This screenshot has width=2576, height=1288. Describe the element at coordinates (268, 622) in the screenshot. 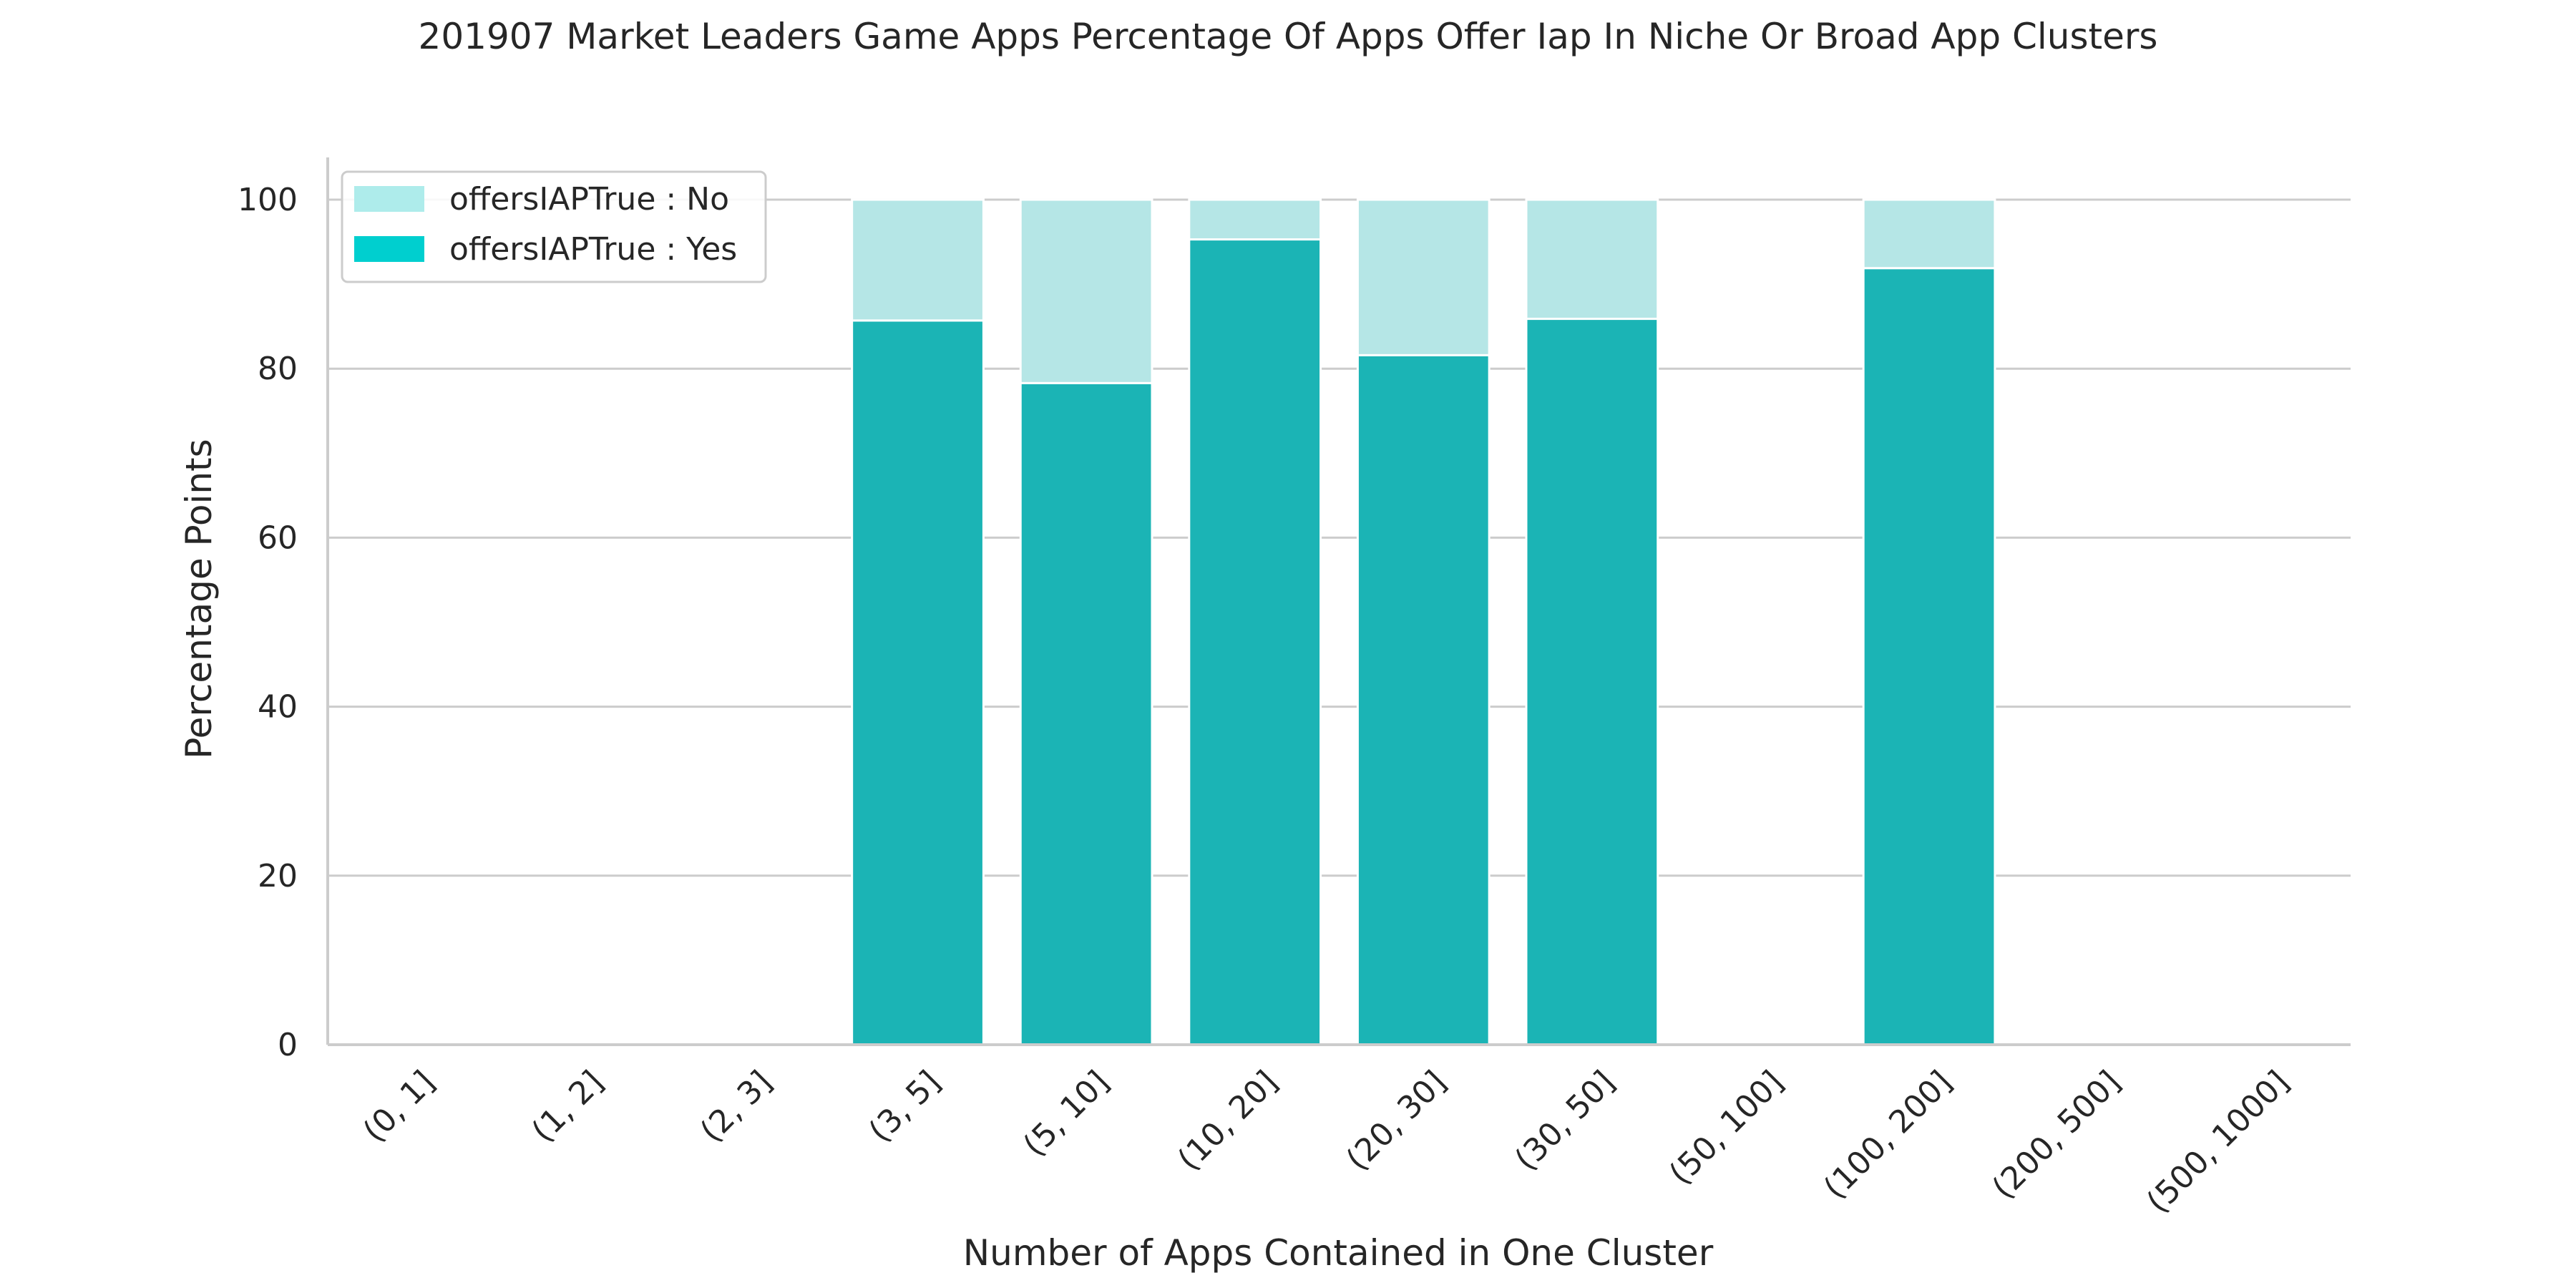

I see `y-tick-labels: 0 20 40 60 80 100` at that location.